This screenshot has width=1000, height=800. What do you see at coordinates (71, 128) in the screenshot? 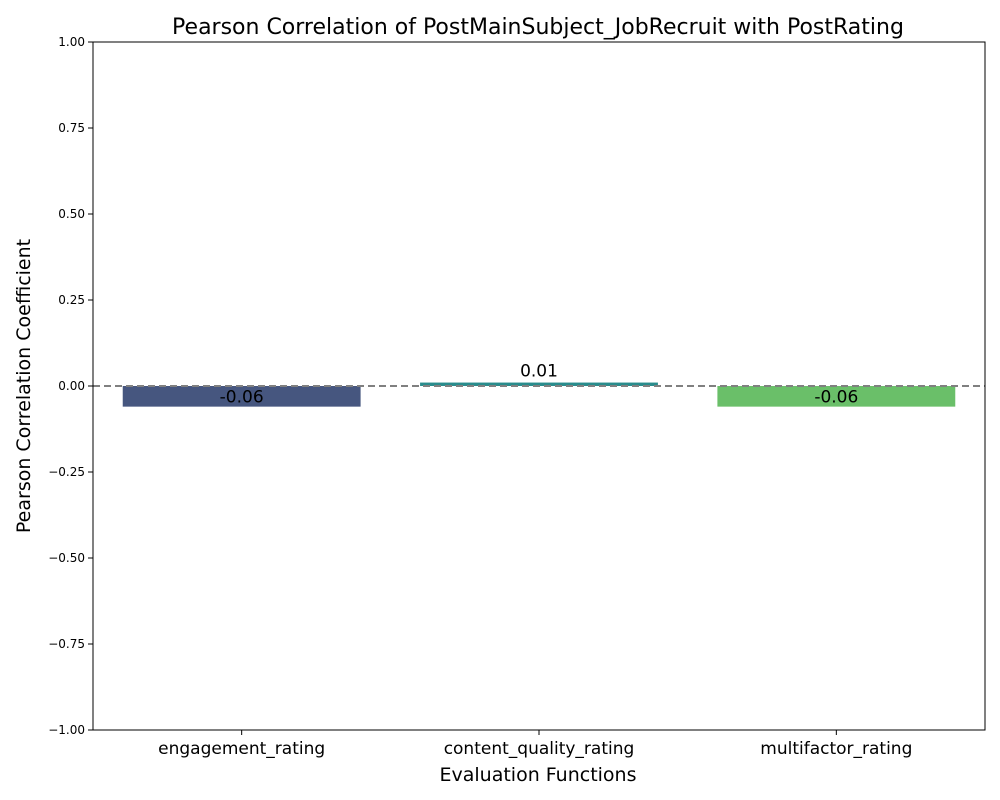
I see `y-tick-label: 0.75` at bounding box center [71, 128].